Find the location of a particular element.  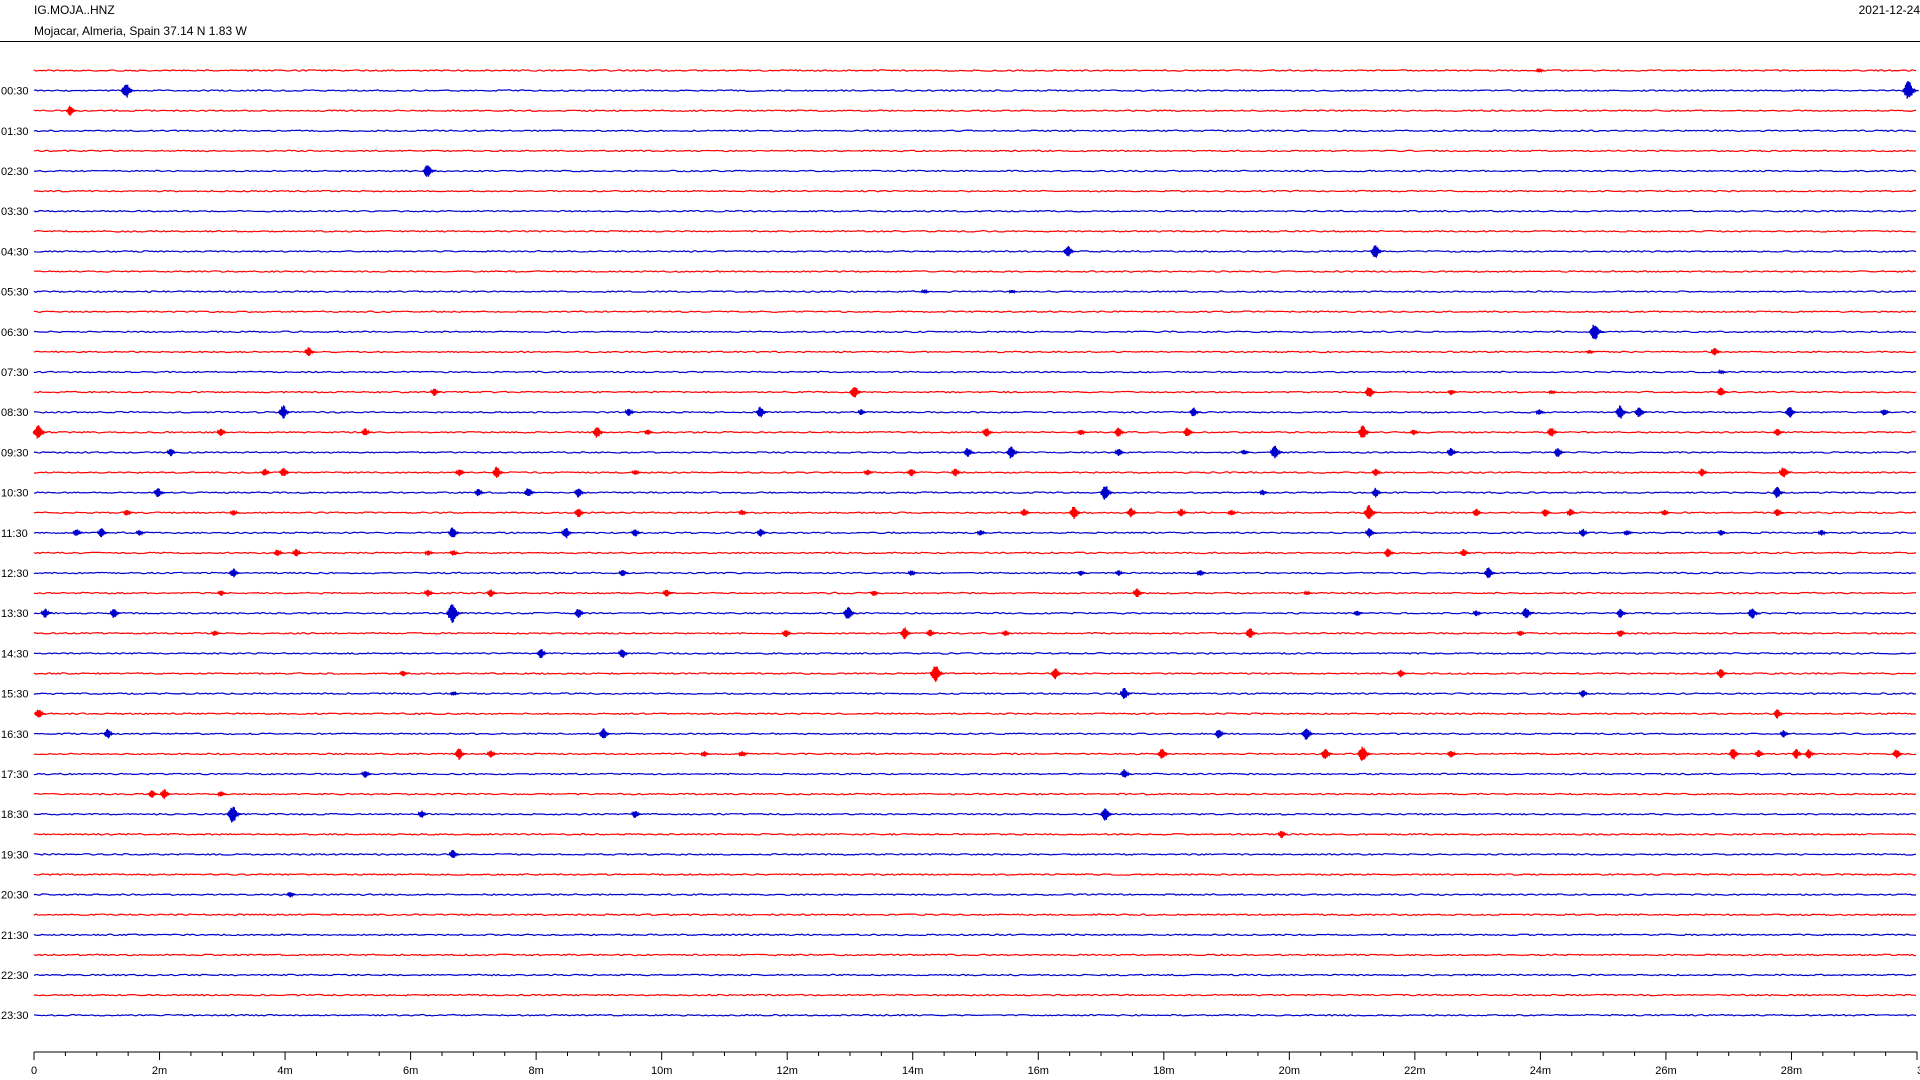

x-tick-label-15: 30 is located at coordinates (1918, 1071).